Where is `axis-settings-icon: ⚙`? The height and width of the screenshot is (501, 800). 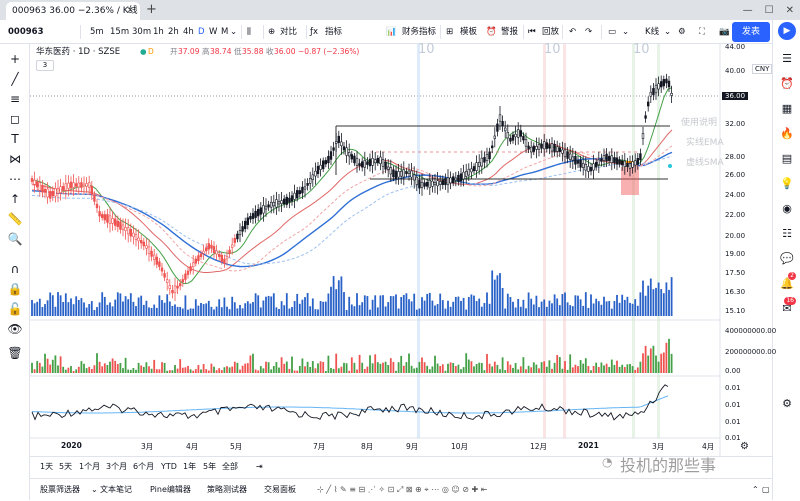
axis-settings-icon: ⚙ is located at coordinates (744, 446).